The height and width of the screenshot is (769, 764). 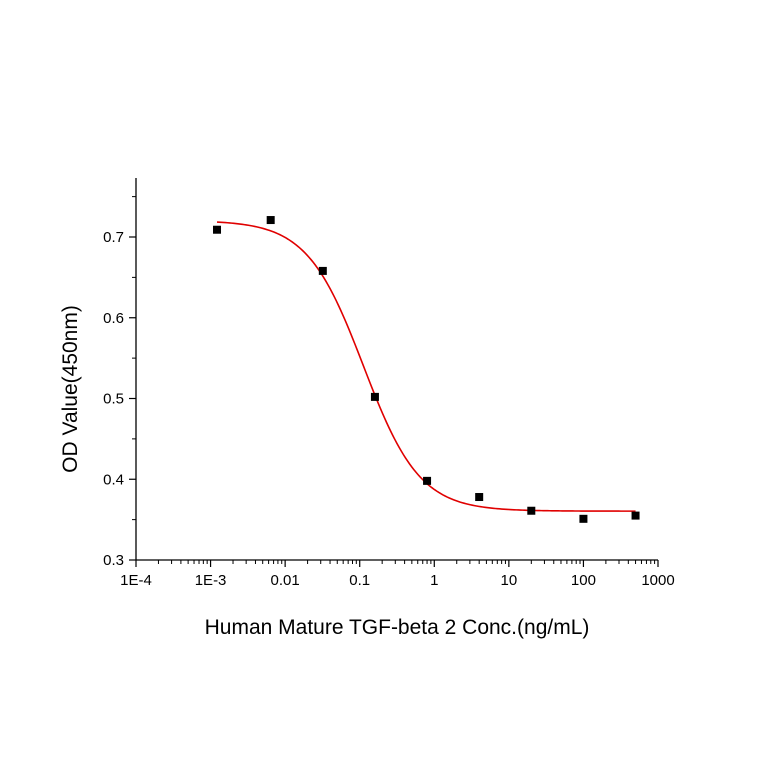 I want to click on y-tick-label: 0.5, so click(x=113, y=399).